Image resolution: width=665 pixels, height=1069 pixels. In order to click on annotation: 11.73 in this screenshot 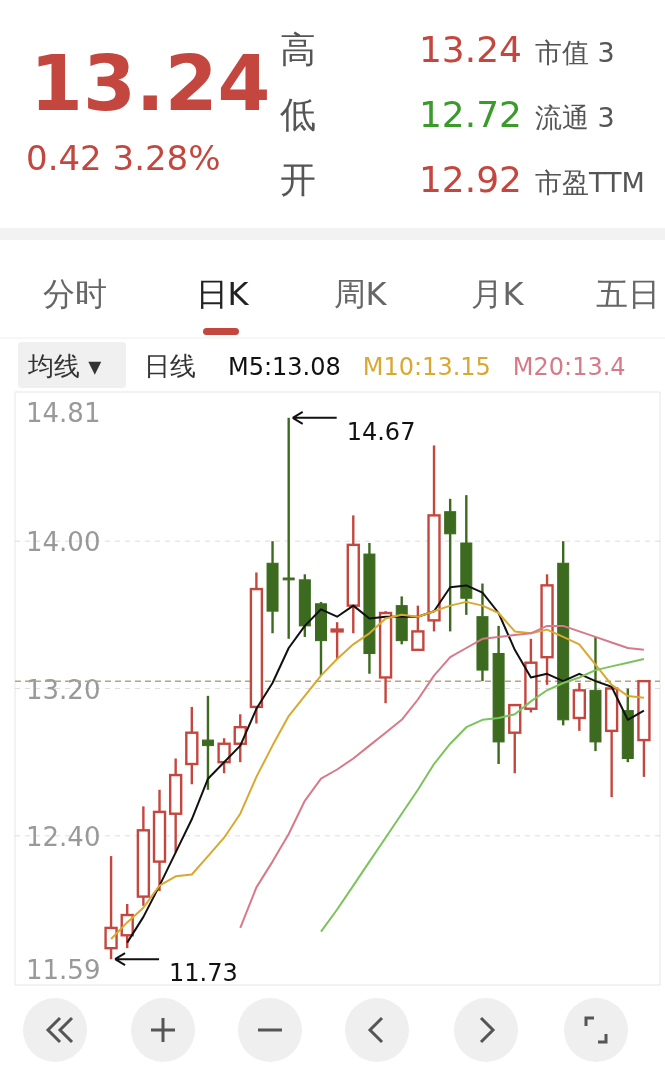, I will do `click(203, 973)`.